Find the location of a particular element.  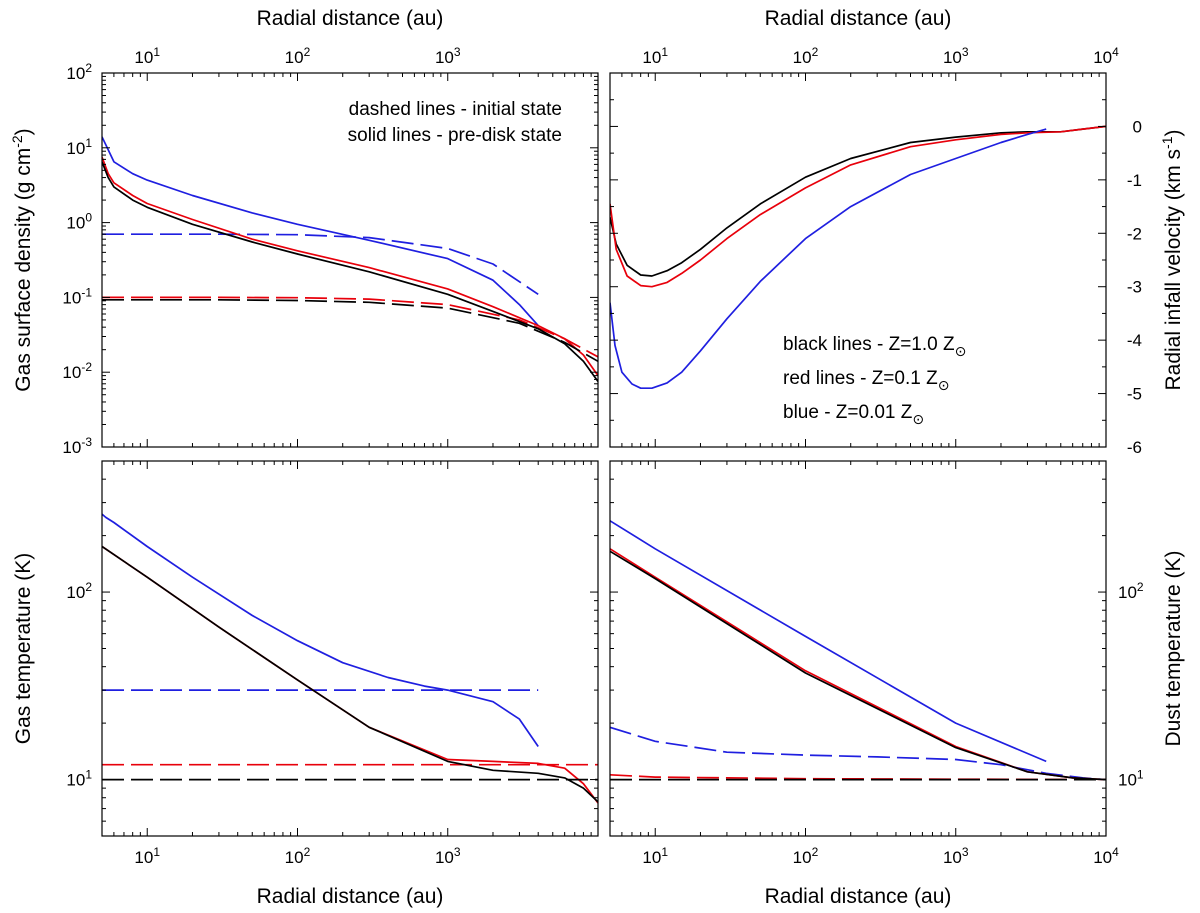

y-tick-label: 10⁻² is located at coordinates (77, 371).